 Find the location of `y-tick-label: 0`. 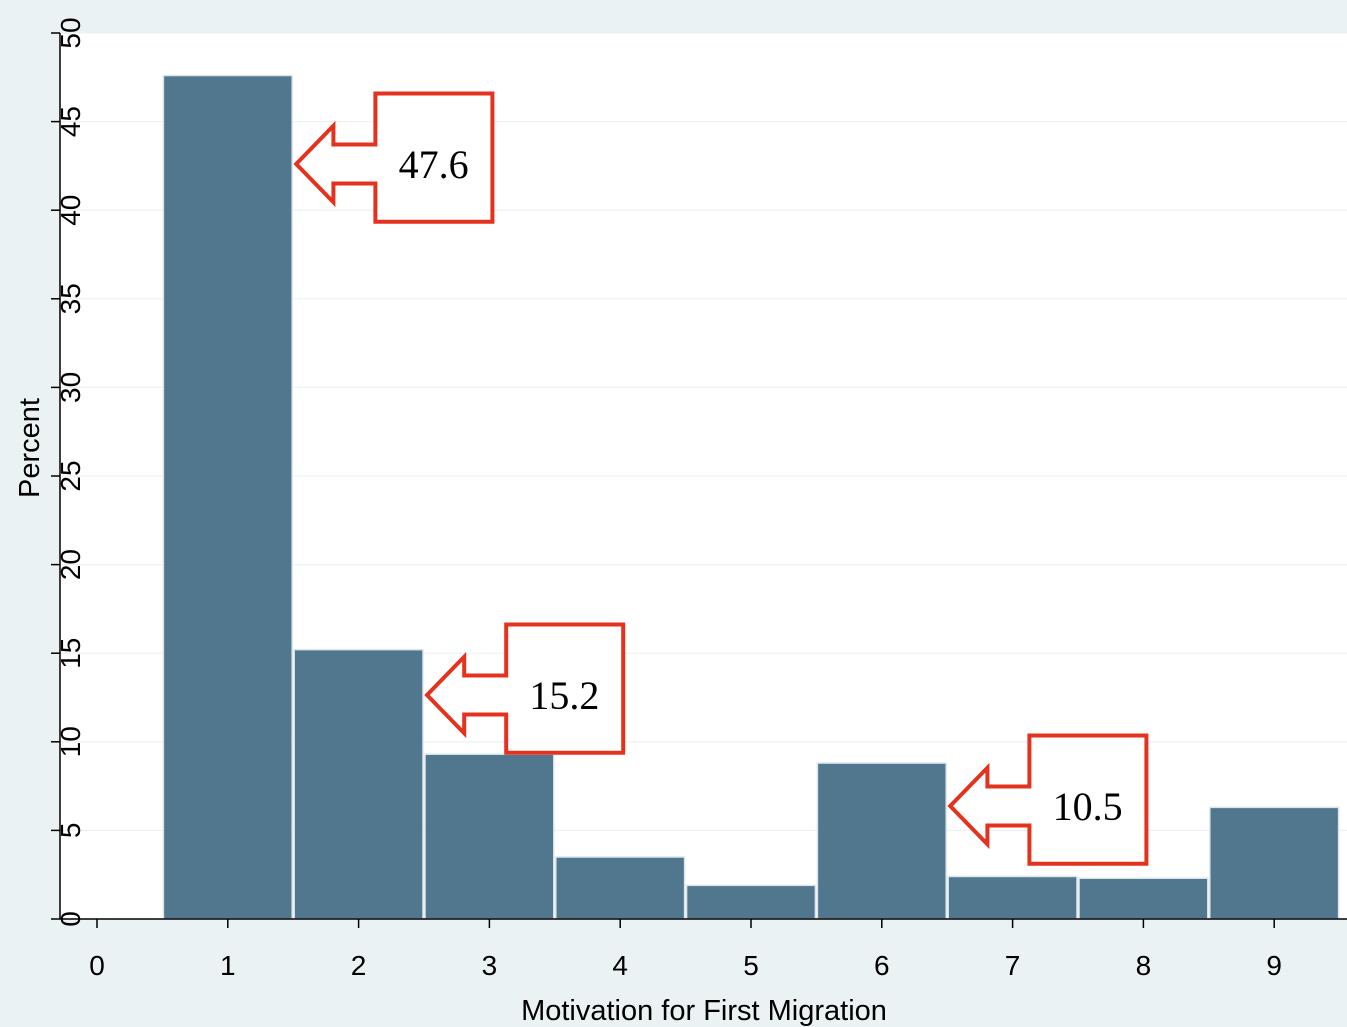

y-tick-label: 0 is located at coordinates (70, 919).